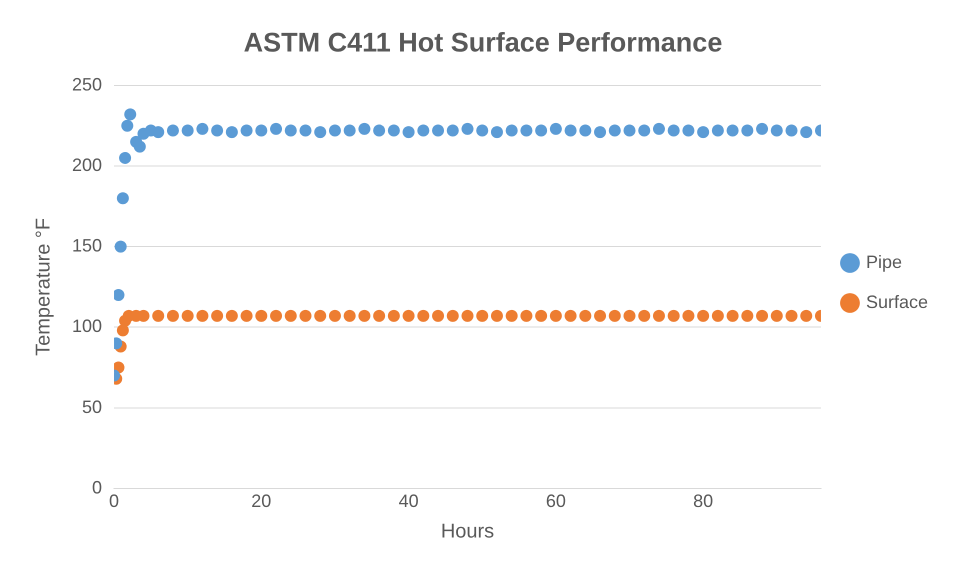 Image resolution: width=957 pixels, height=580 pixels. Describe the element at coordinates (87, 246) in the screenshot. I see `y-tick-label: 150` at that location.